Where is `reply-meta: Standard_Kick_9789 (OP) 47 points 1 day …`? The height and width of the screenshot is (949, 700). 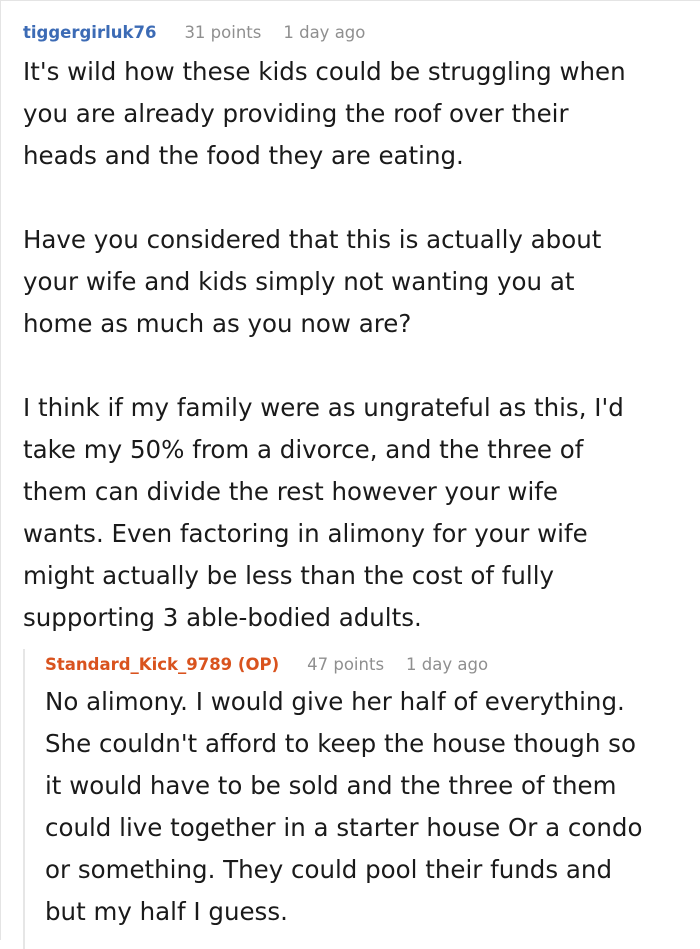
reply-meta: Standard_Kick_9789 (OP) 47 points 1 day … is located at coordinates (372, 664).